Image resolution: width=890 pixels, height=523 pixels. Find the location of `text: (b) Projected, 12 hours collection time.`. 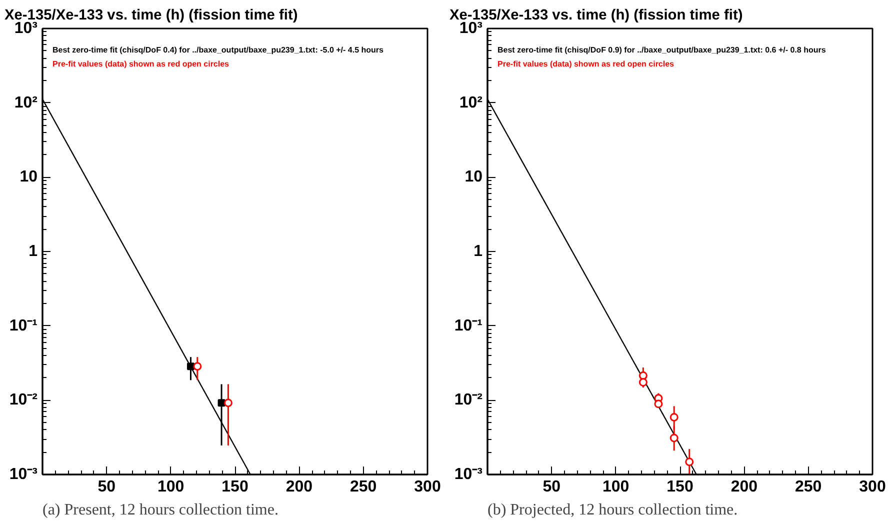

text: (b) Projected, 12 hours collection time. is located at coordinates (613, 510).